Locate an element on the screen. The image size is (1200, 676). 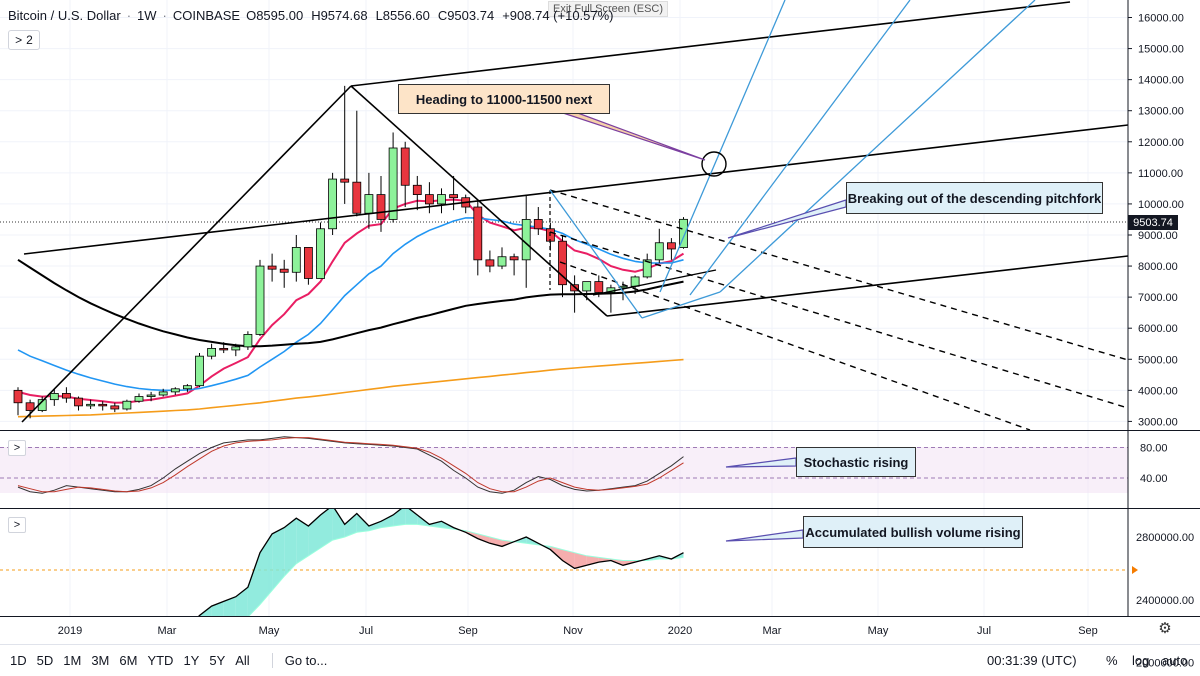
pitchfork-upper-line is located at coordinates (710, 44).